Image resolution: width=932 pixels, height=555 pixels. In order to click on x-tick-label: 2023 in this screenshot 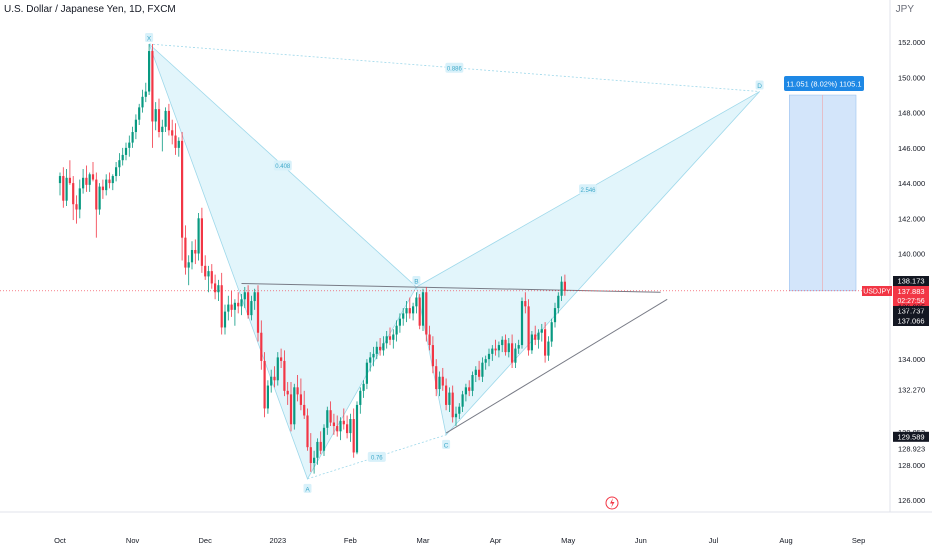, I will do `click(277, 540)`.